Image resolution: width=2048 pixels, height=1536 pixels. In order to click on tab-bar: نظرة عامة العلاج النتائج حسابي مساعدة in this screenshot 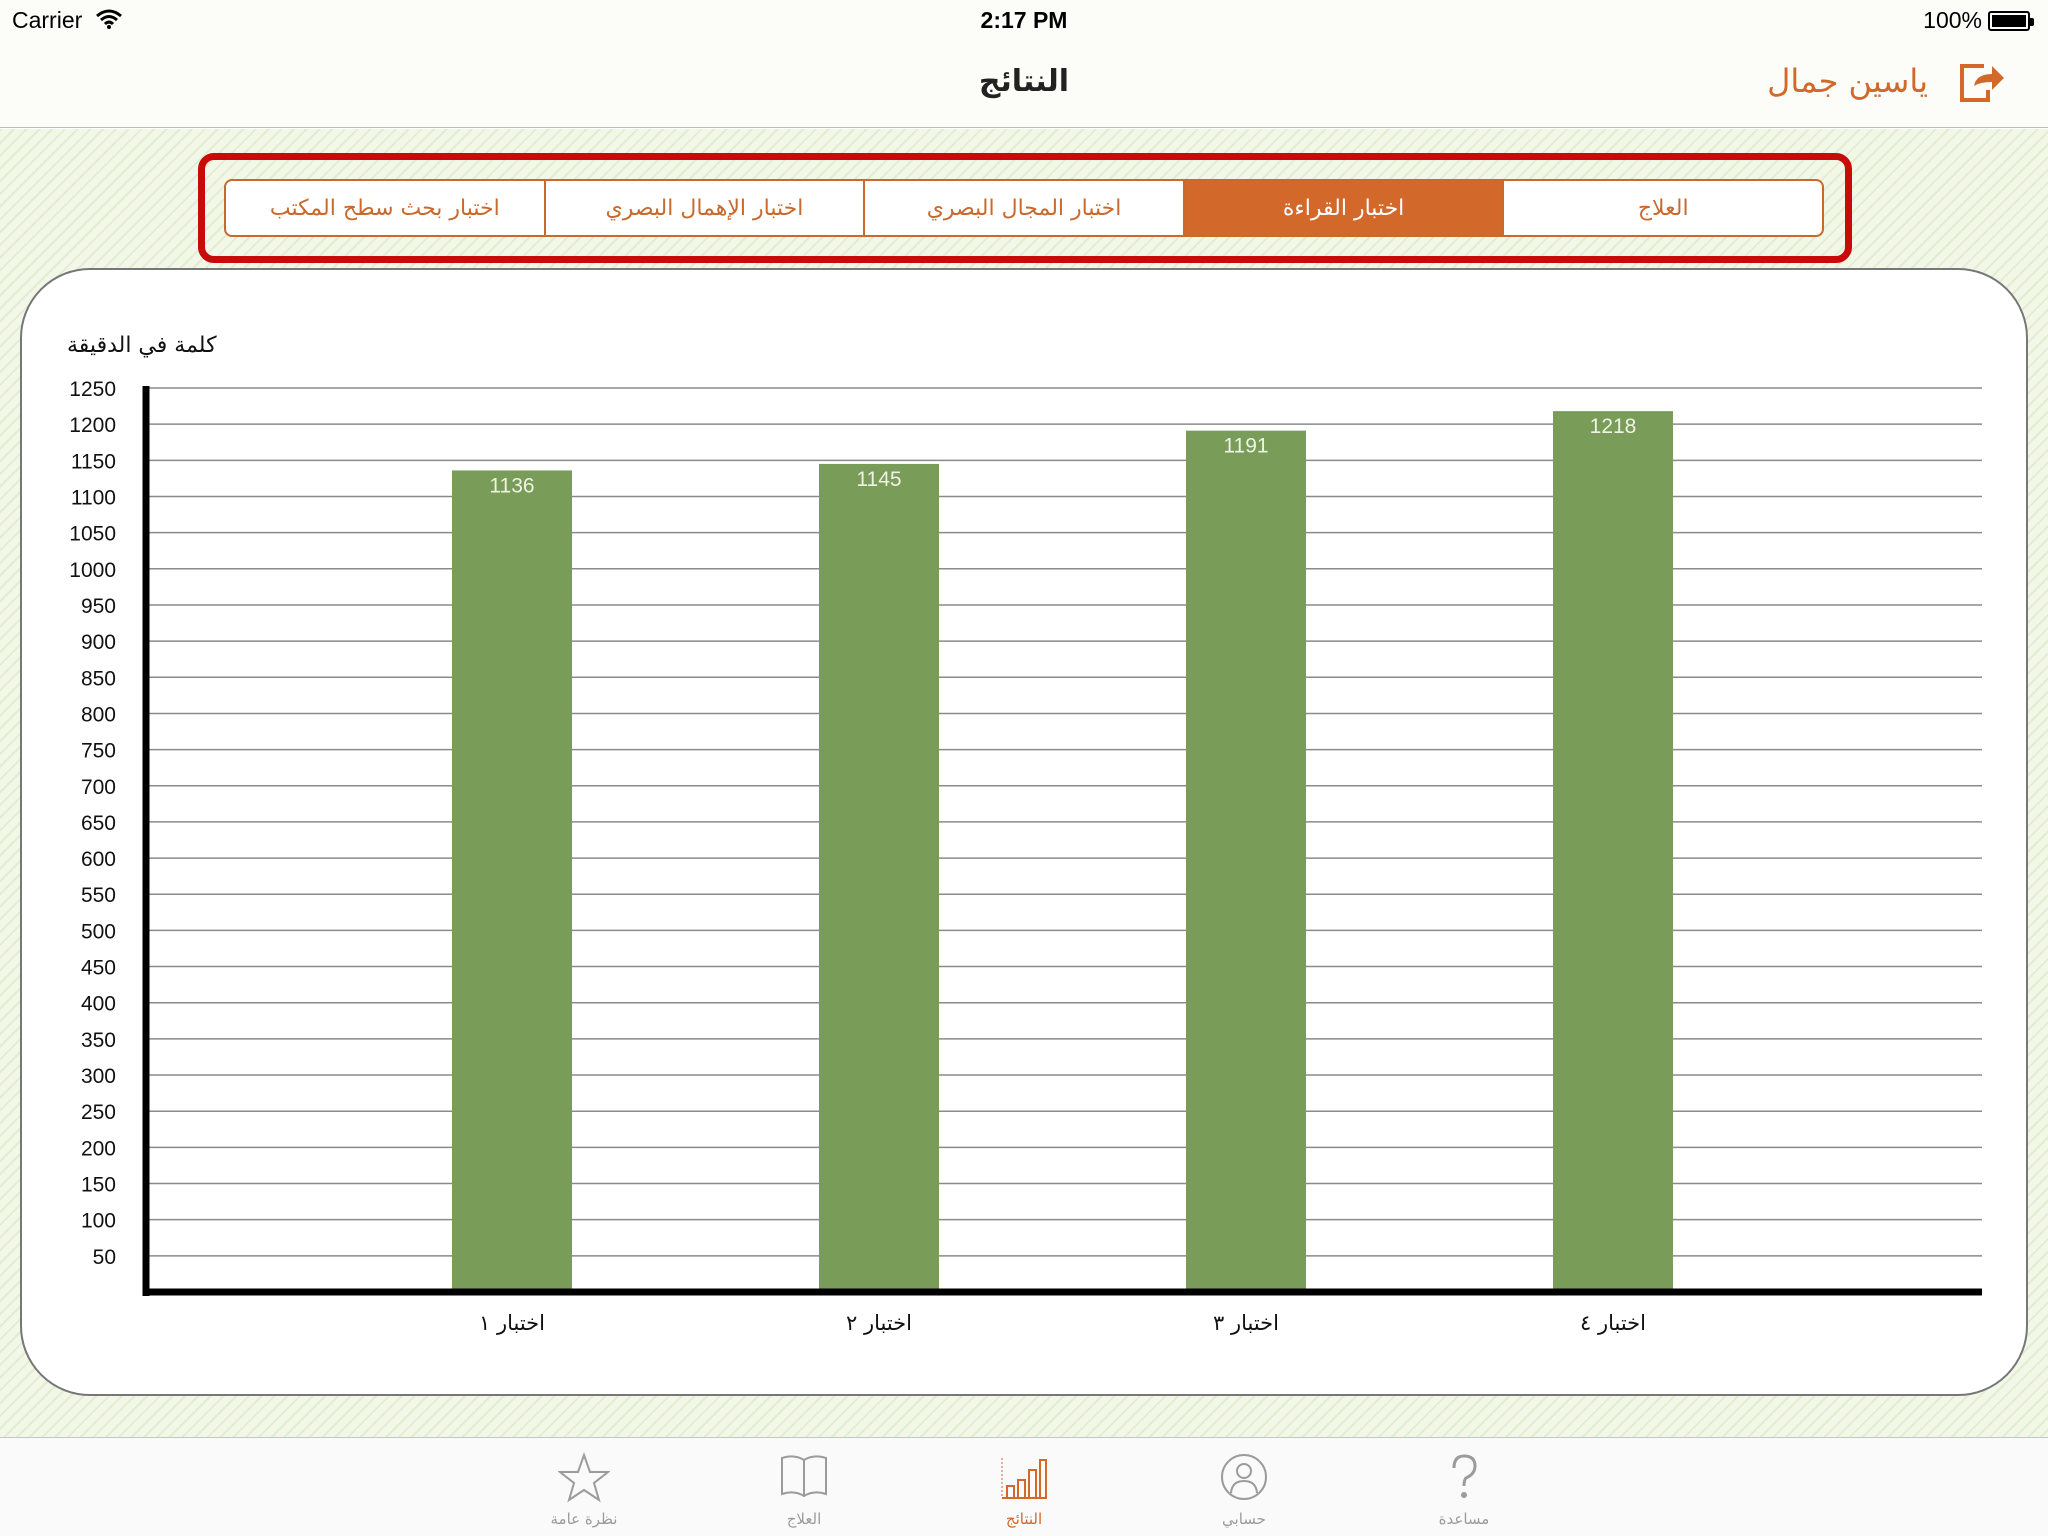, I will do `click(1024, 1486)`.